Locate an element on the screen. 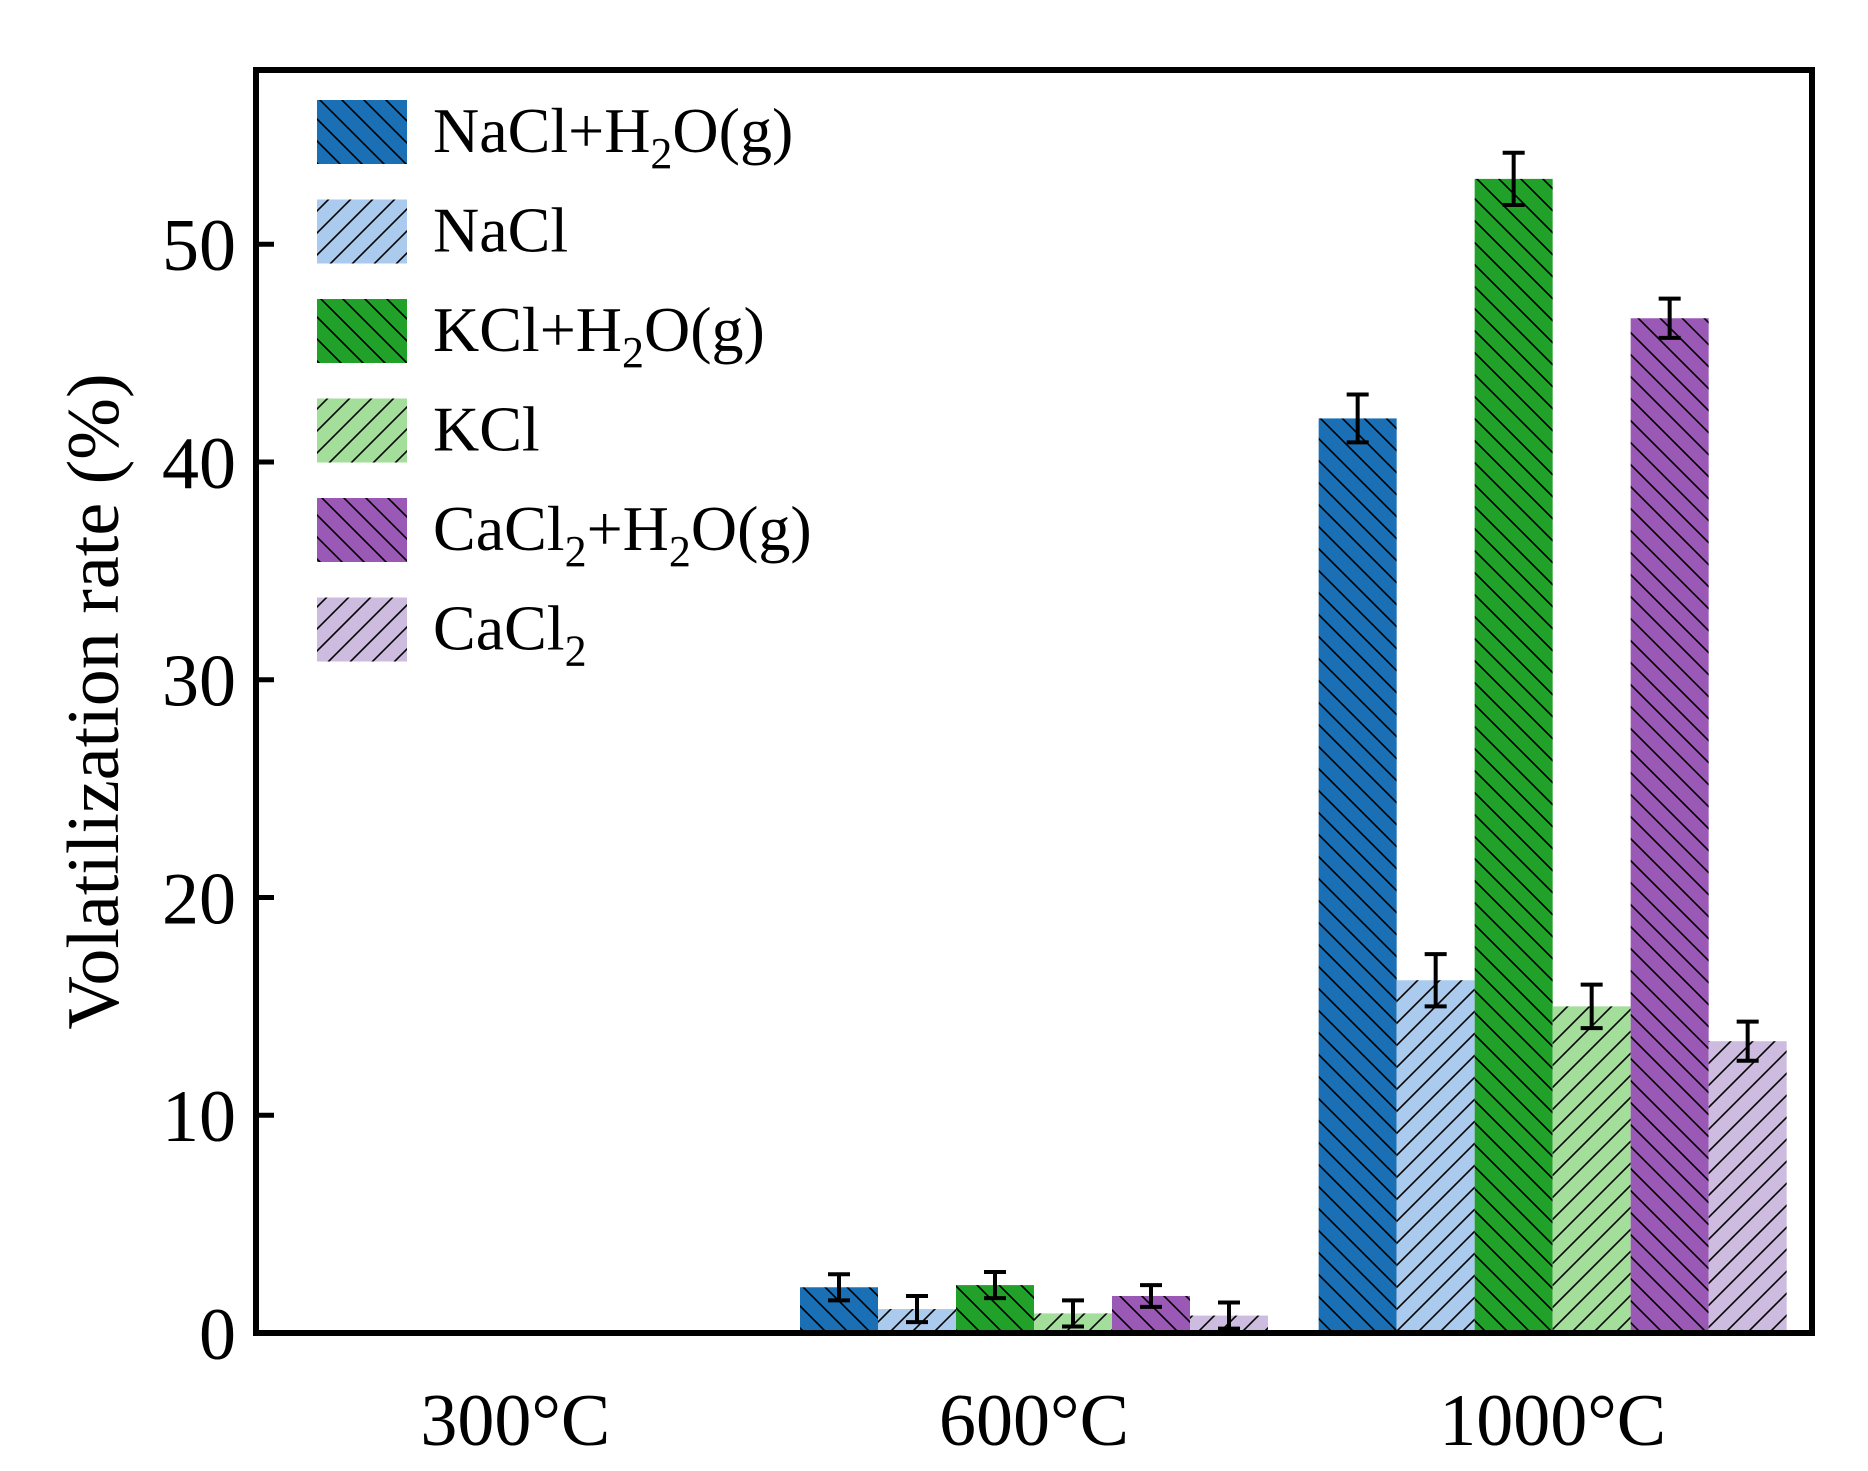  error-bar-KCl+H2O(g)-600°C is located at coordinates (995, 1285).